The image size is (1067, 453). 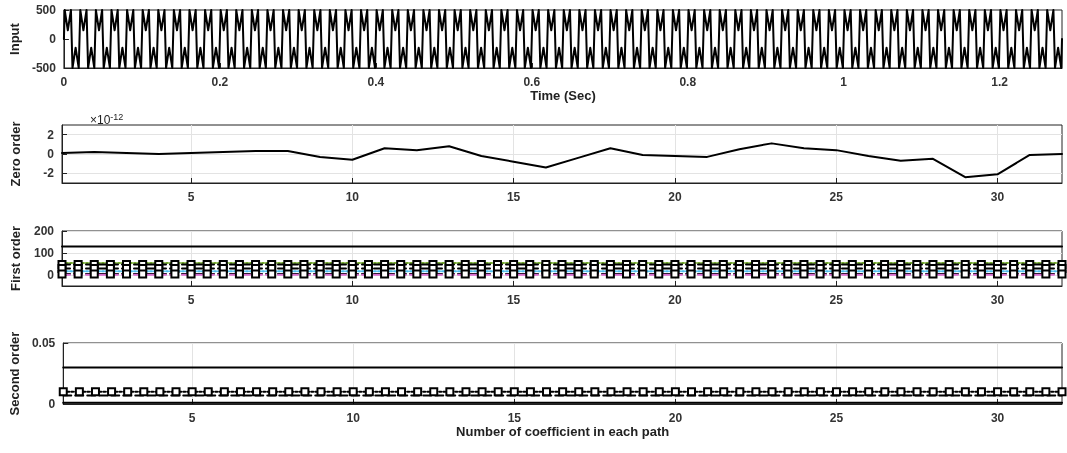 What do you see at coordinates (44, 253) in the screenshot?
I see `y-tick-label: 100` at bounding box center [44, 253].